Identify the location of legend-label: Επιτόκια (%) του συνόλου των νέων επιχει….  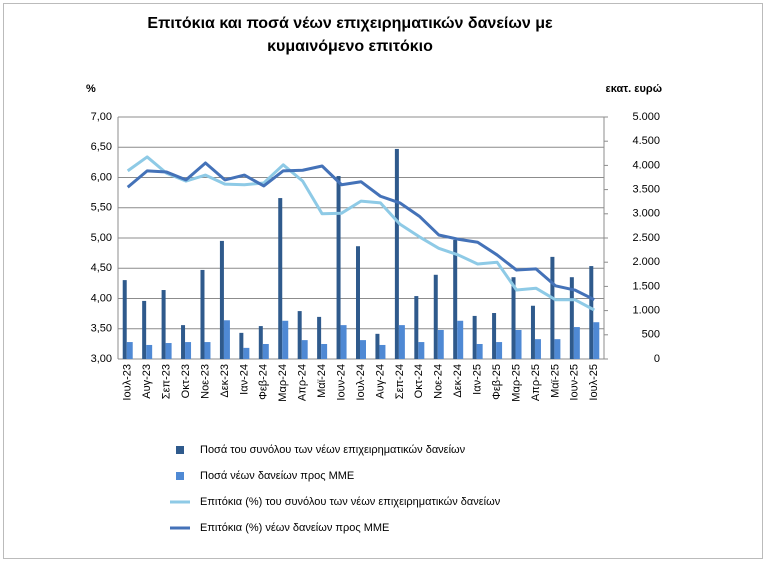
(350, 502).